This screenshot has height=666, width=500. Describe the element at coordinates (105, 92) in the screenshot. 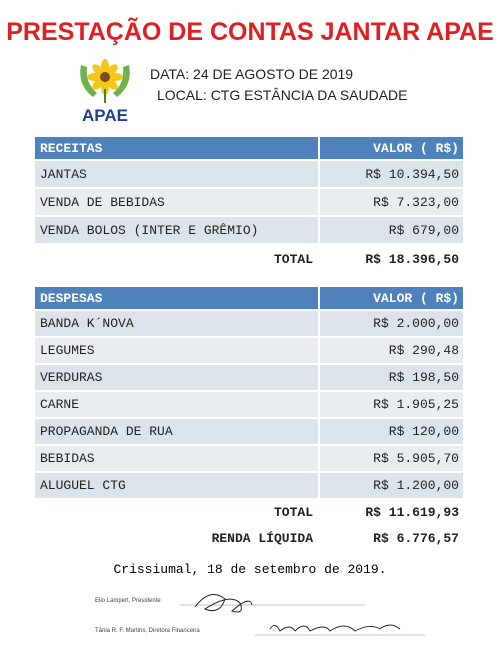

I see `logo: APAE` at that location.